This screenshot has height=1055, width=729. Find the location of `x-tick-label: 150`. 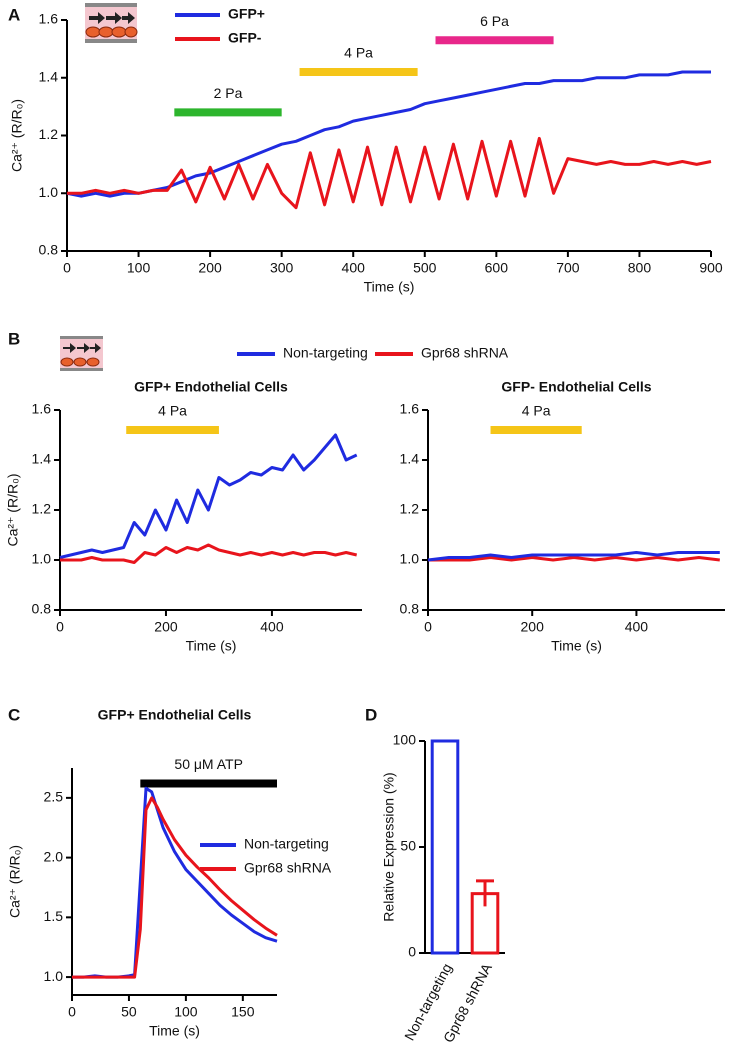

x-tick-label: 150 is located at coordinates (243, 1012).